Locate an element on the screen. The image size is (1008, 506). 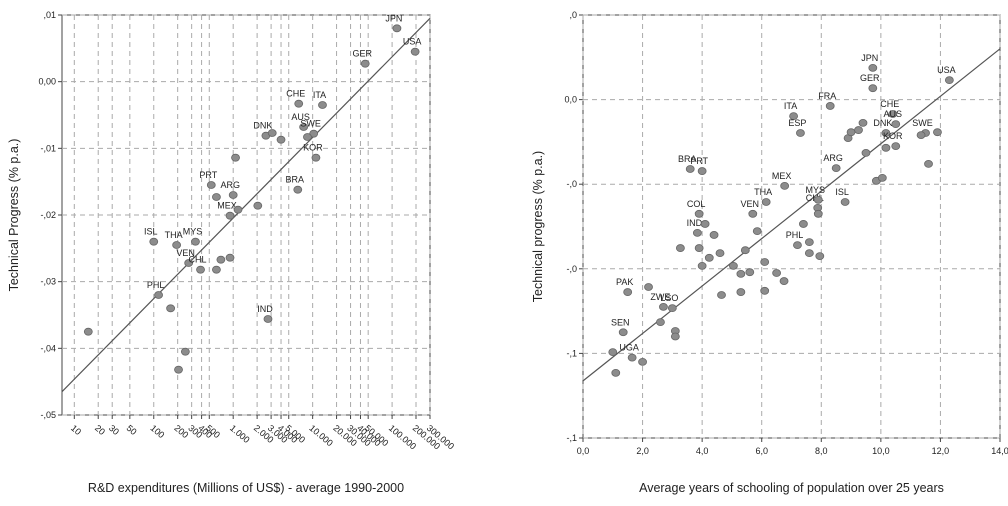
point-label: AUS is located at coordinates (300, 117).